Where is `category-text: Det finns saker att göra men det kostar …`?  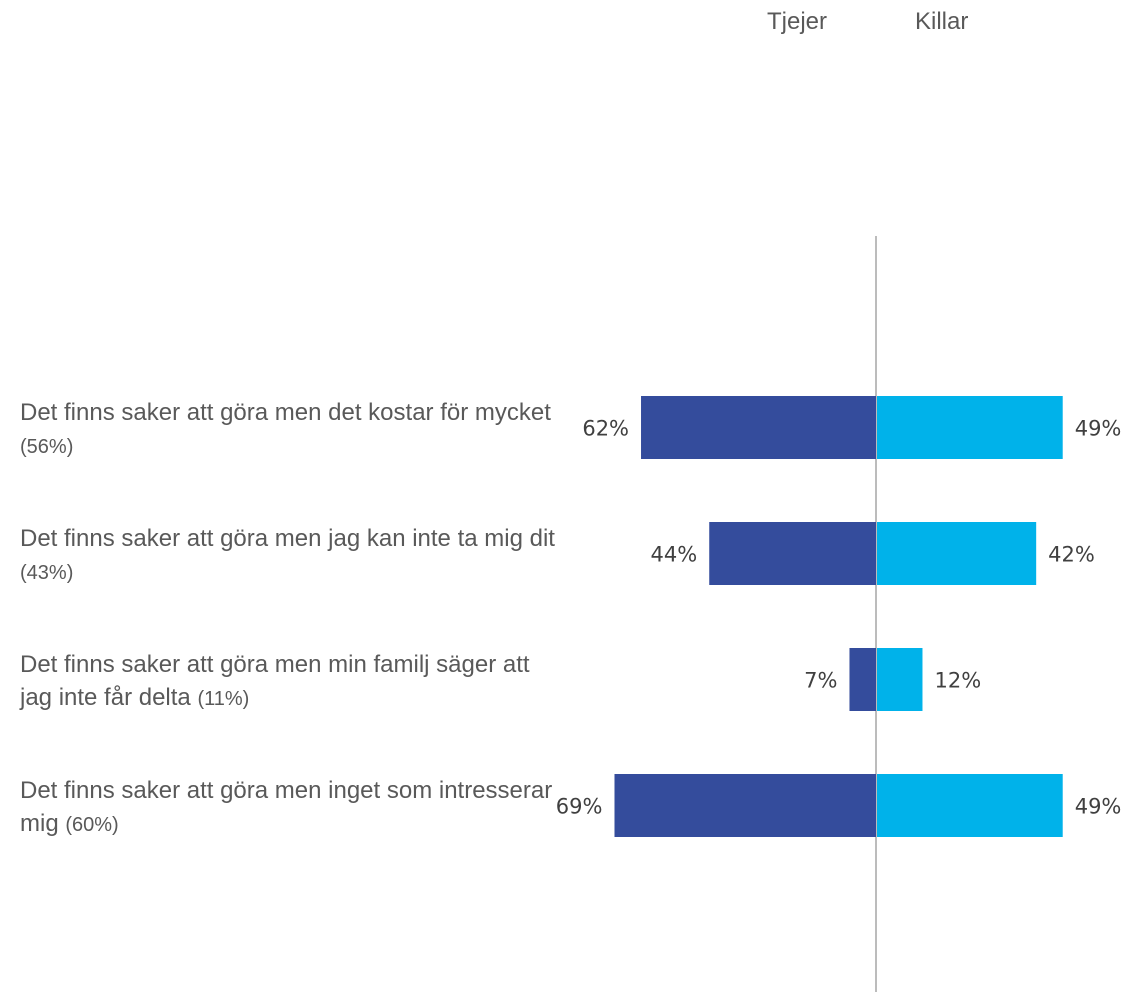
category-text: Det finns saker att göra men det kostar … is located at coordinates (285, 412).